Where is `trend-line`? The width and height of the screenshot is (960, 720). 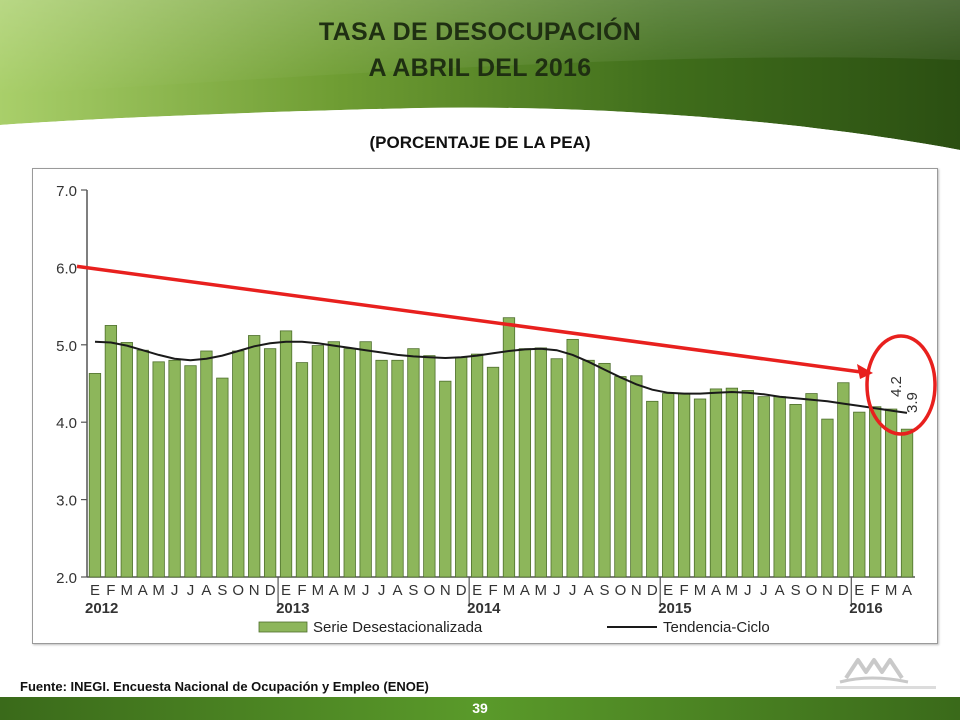
trend-line is located at coordinates (501, 377).